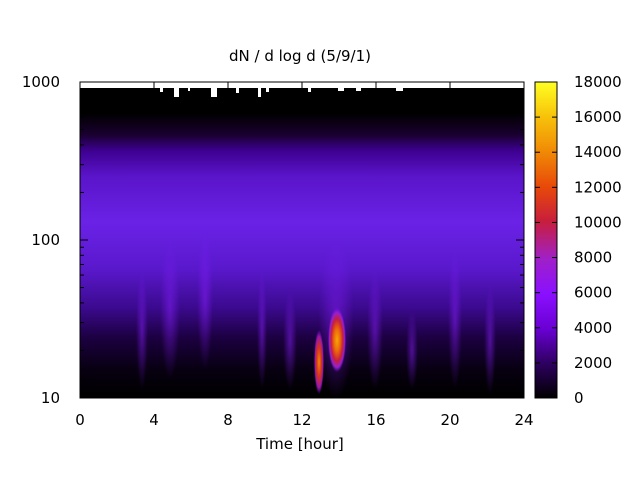 Image resolution: width=640 pixels, height=480 pixels. Describe the element at coordinates (593, 258) in the screenshot. I see `colorbar-tick-label: 8000` at that location.